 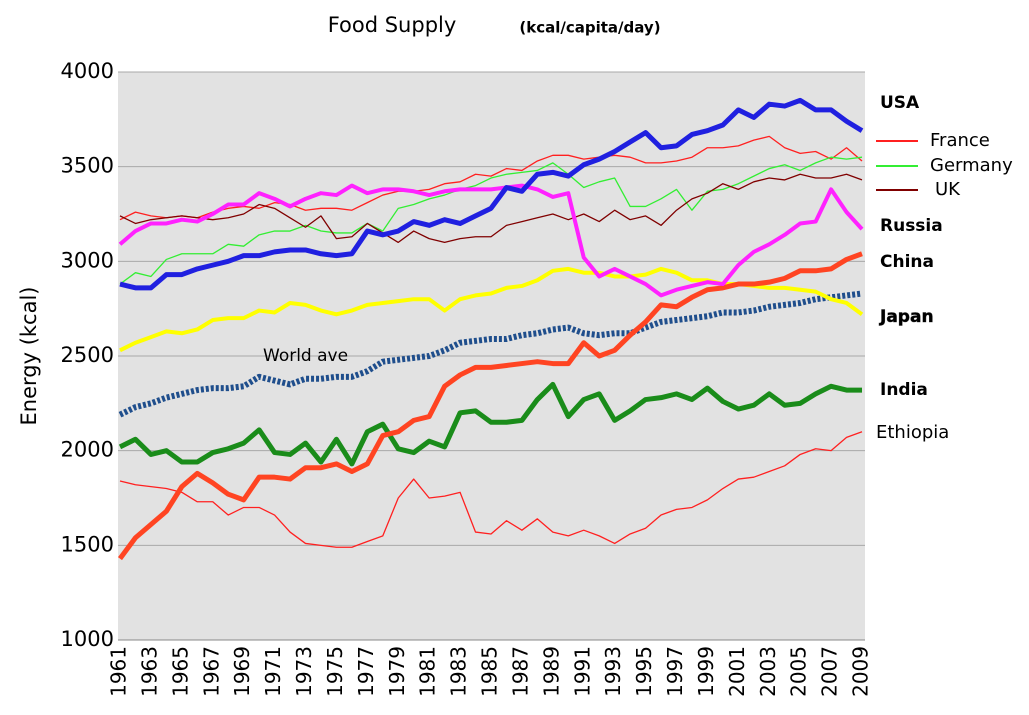 What do you see at coordinates (87, 639) in the screenshot?
I see `y-tick-label: 1000` at bounding box center [87, 639].